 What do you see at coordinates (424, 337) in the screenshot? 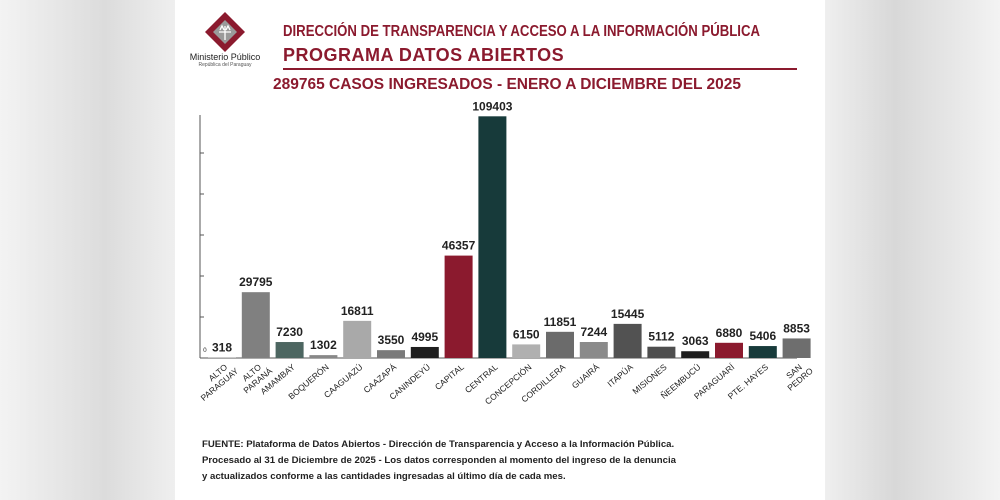
I see `data-label: 4995` at bounding box center [424, 337].